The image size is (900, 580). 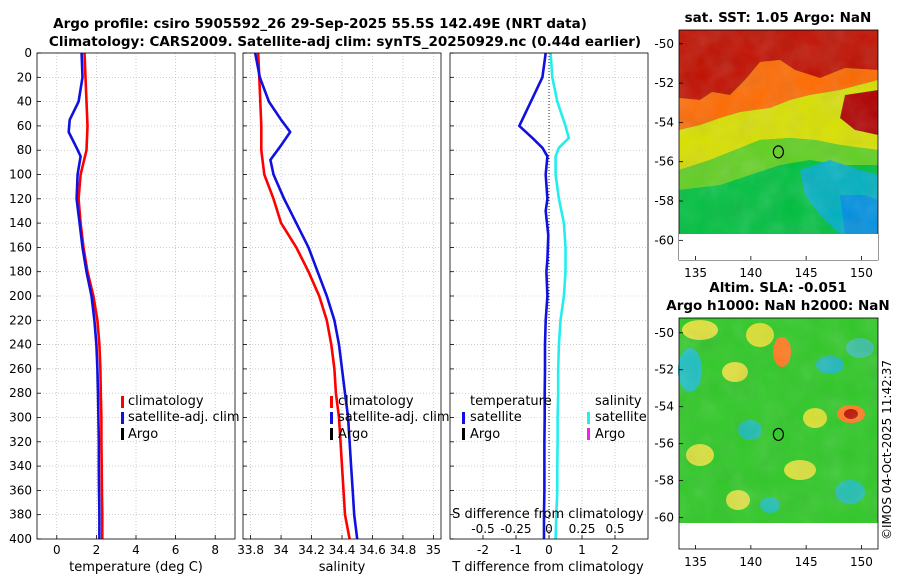 What do you see at coordinates (664, 122) in the screenshot?
I see `map-y-tick-label: -54` at bounding box center [664, 122].